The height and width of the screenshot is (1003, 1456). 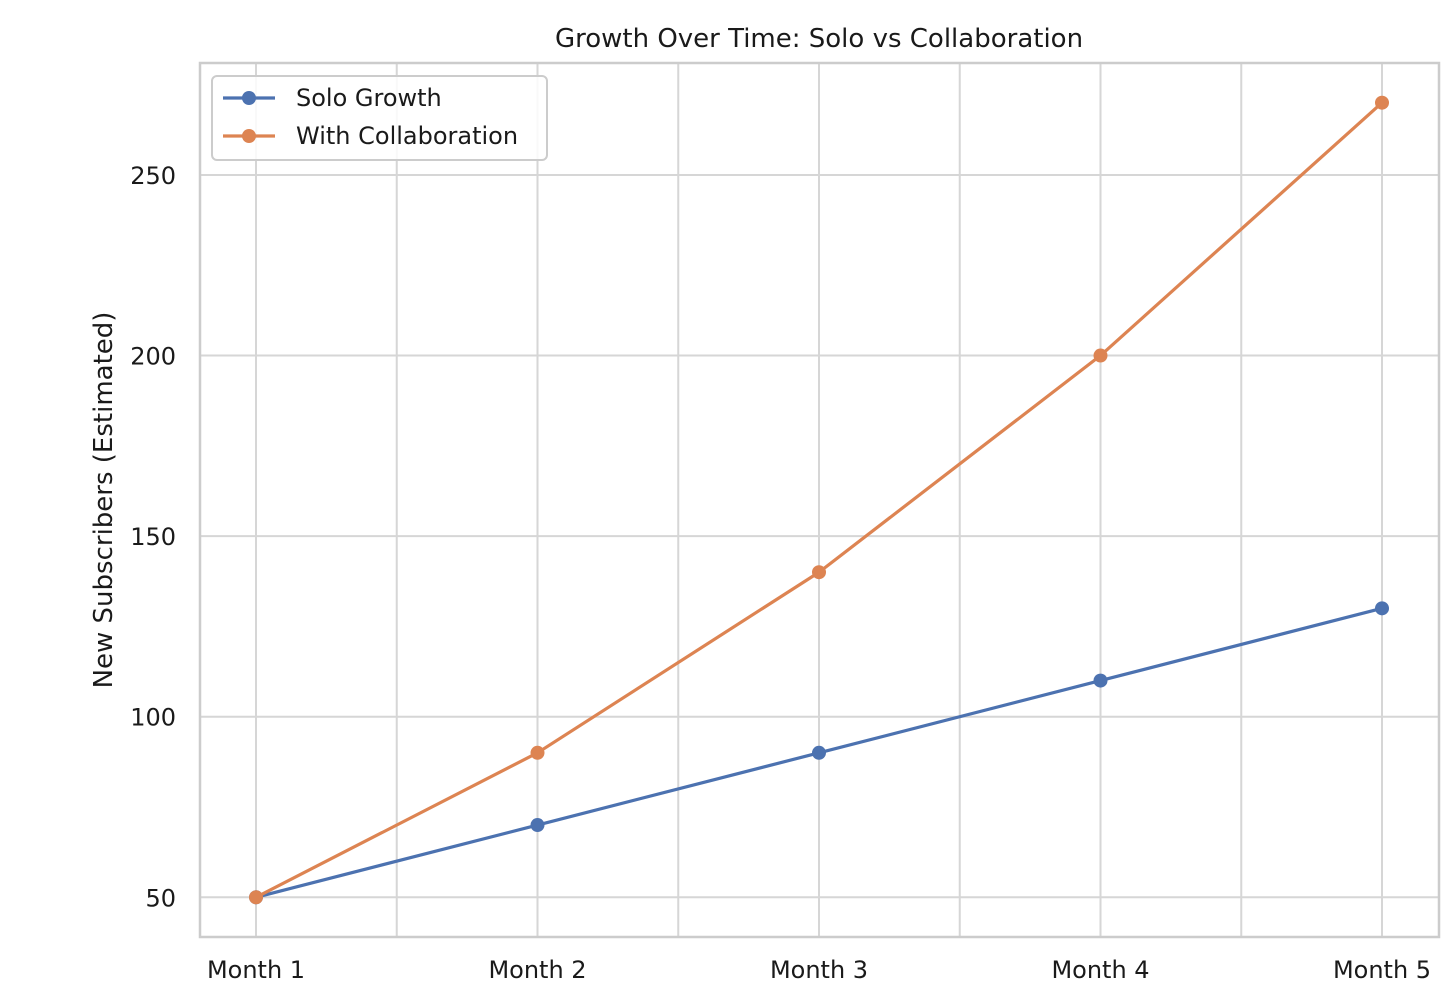 I want to click on legend-label-solo-growth: Solo Growth, so click(x=369, y=98).